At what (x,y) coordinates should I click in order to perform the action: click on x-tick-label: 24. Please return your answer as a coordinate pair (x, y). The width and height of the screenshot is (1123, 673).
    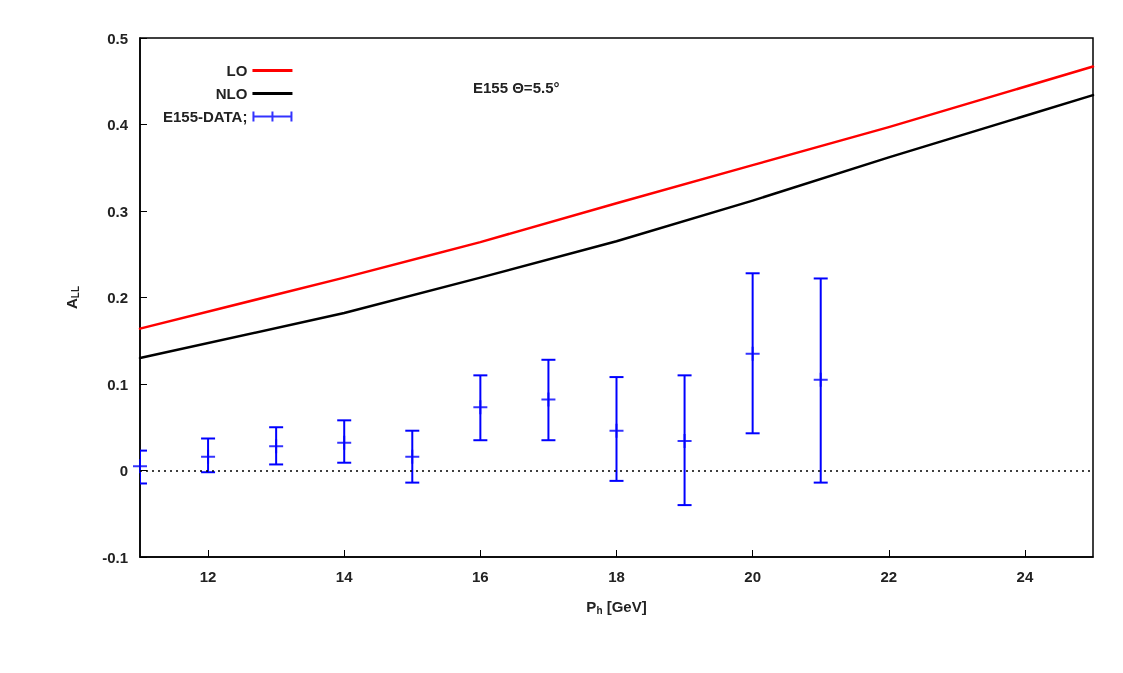
    Looking at the image, I should click on (1025, 576).